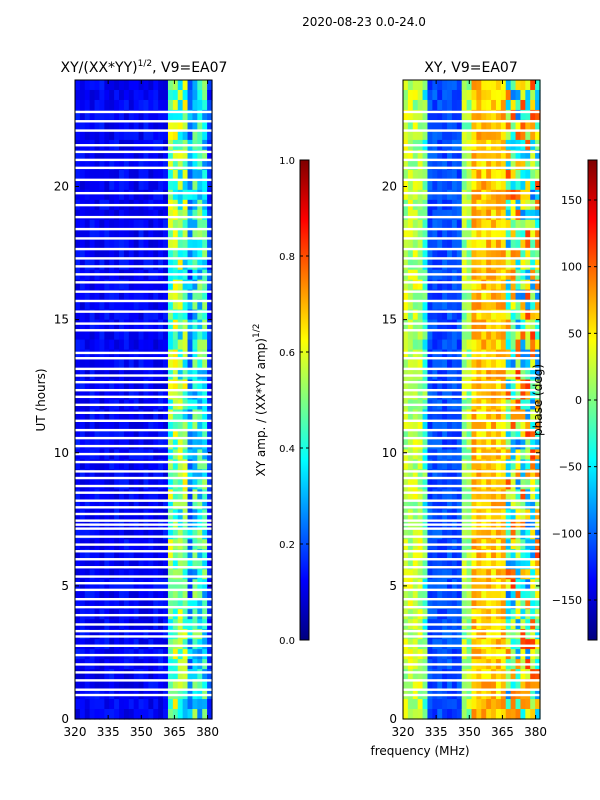  Describe the element at coordinates (287, 641) in the screenshot. I see `colorbar-tick-label: 0.0` at that location.